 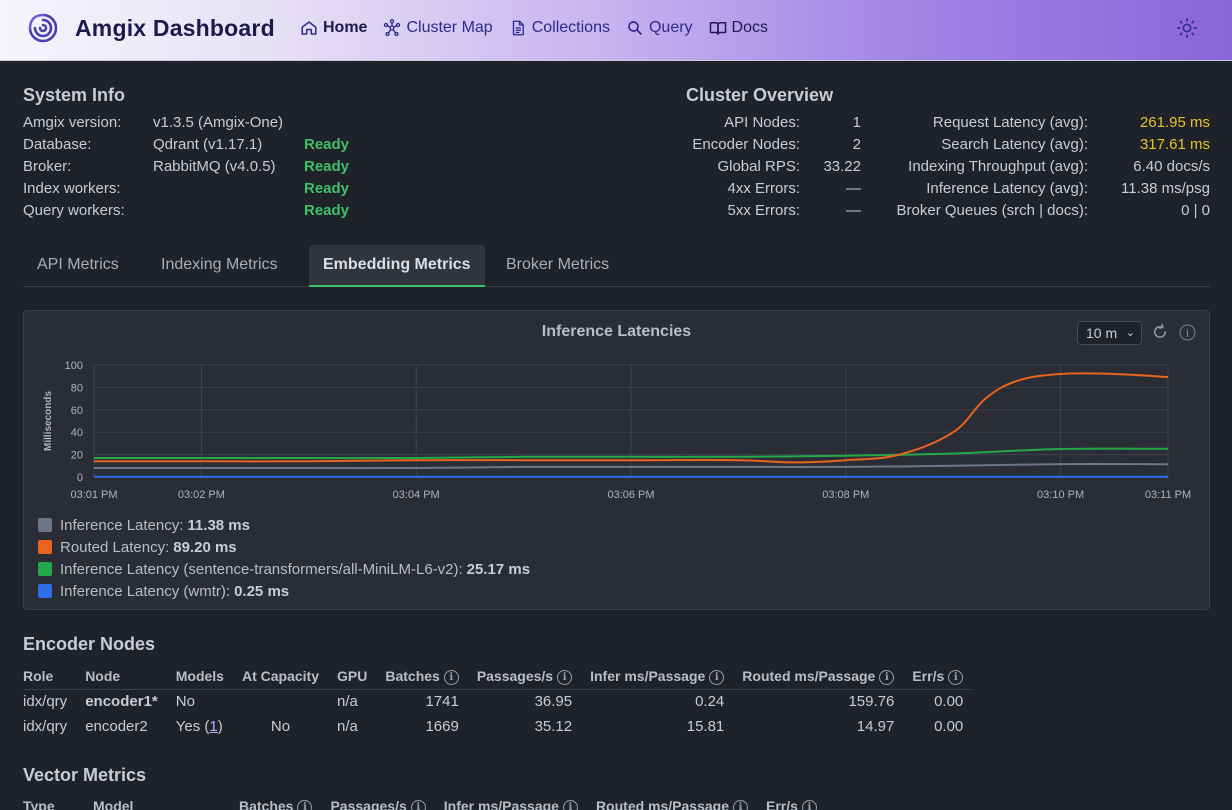 I want to click on app-title: Amgix Dashboard, so click(x=175, y=28).